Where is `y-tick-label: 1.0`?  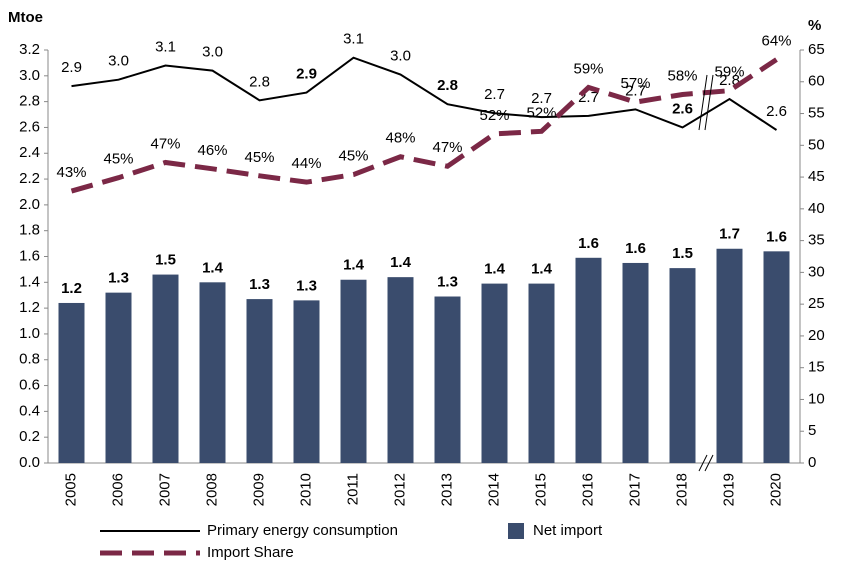 y-tick-label: 1.0 is located at coordinates (29, 333).